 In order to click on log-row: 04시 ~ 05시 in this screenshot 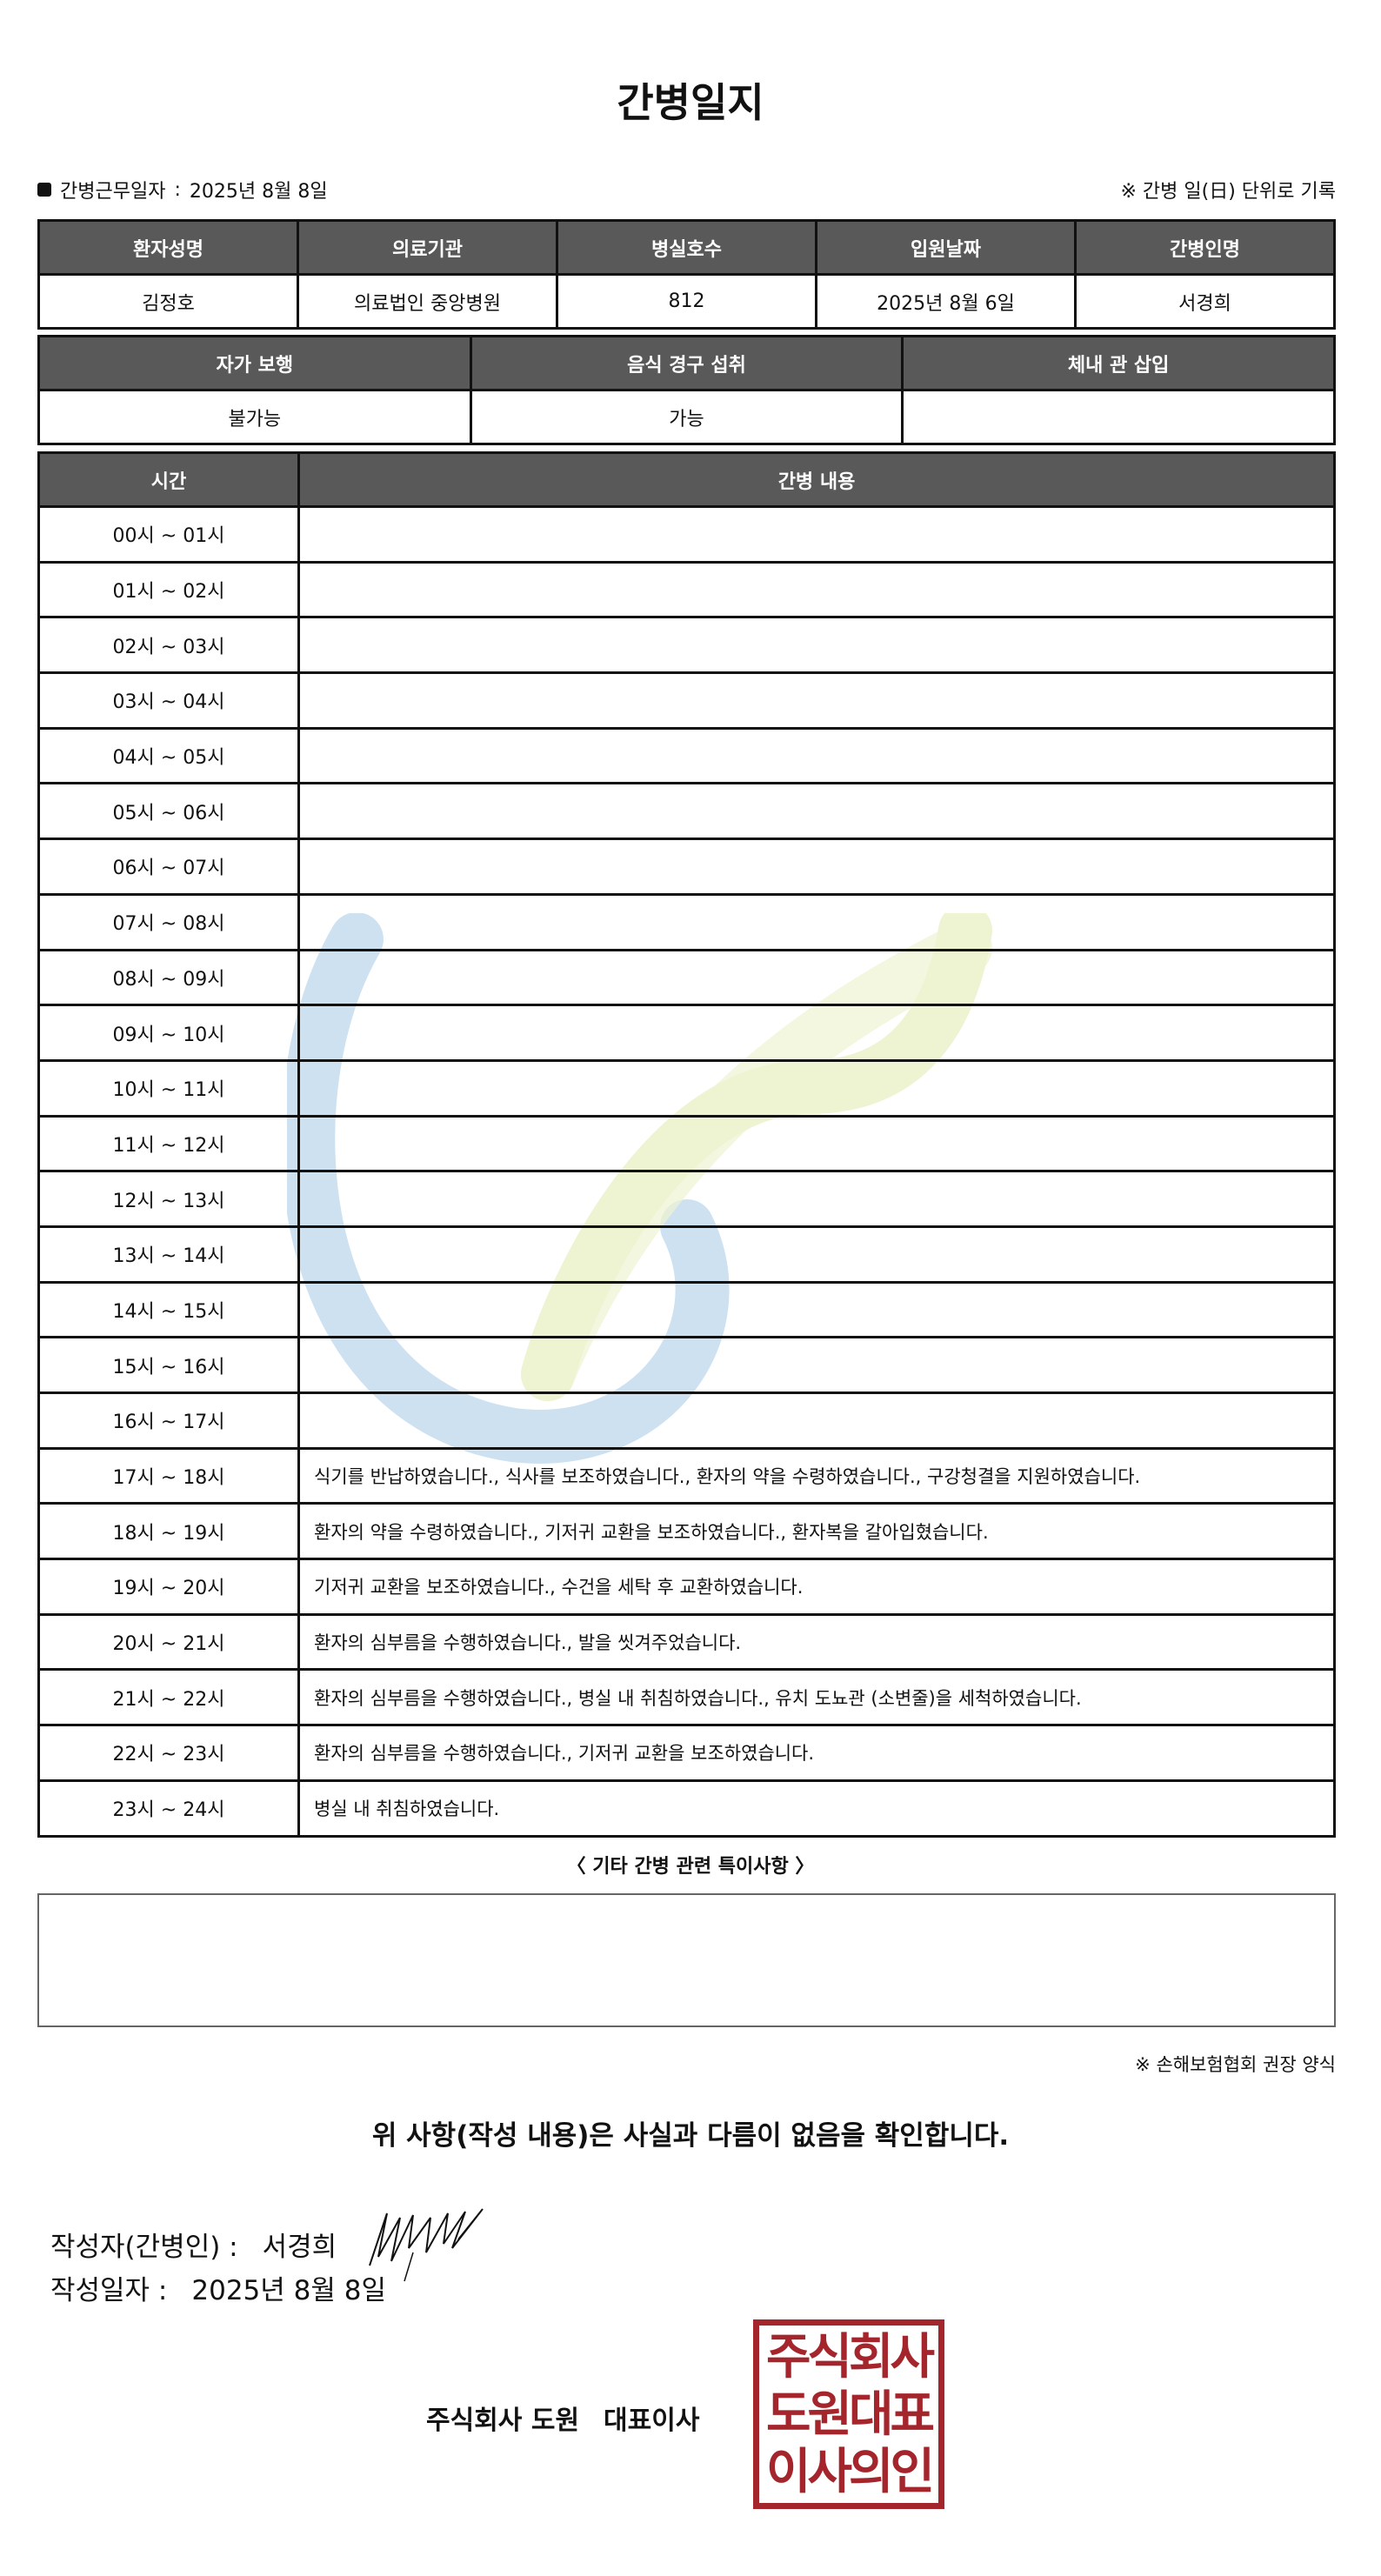, I will do `click(686, 755)`.